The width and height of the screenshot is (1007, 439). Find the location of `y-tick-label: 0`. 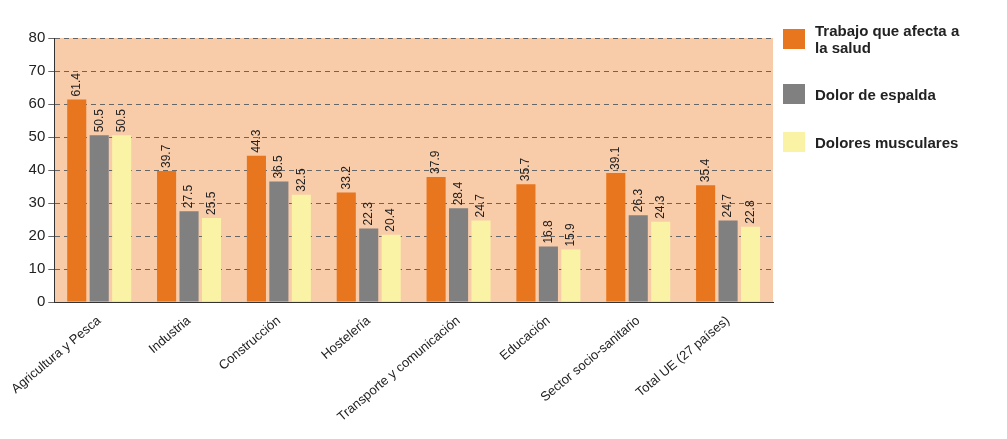

y-tick-label: 0 is located at coordinates (41, 301).